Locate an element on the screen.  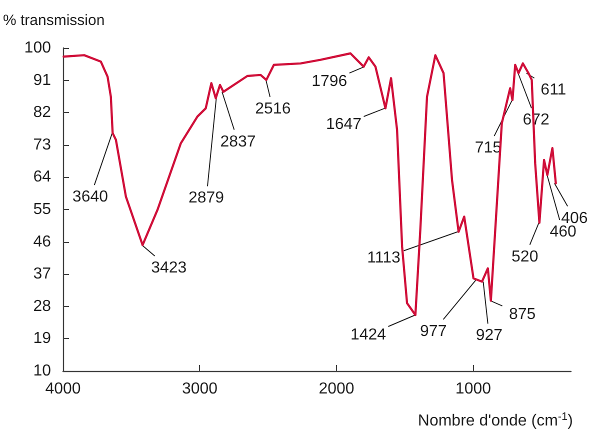
y-tick-label: 10 is located at coordinates (42, 371).